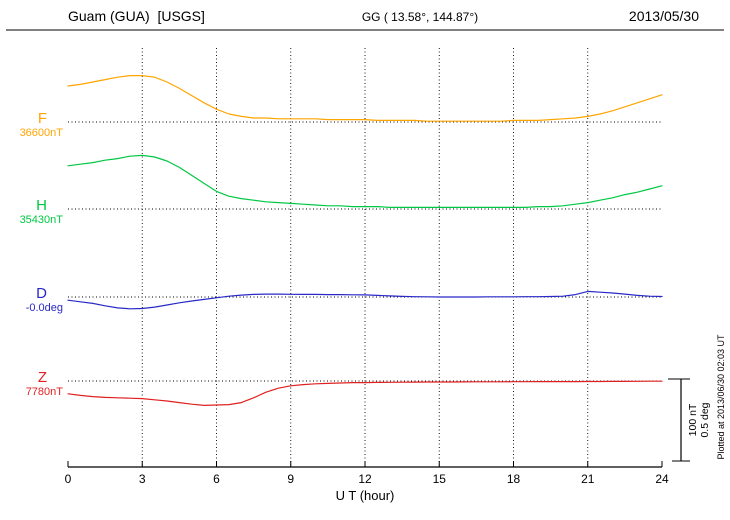  What do you see at coordinates (42, 377) in the screenshot?
I see `channel-label-Z: Z` at bounding box center [42, 377].